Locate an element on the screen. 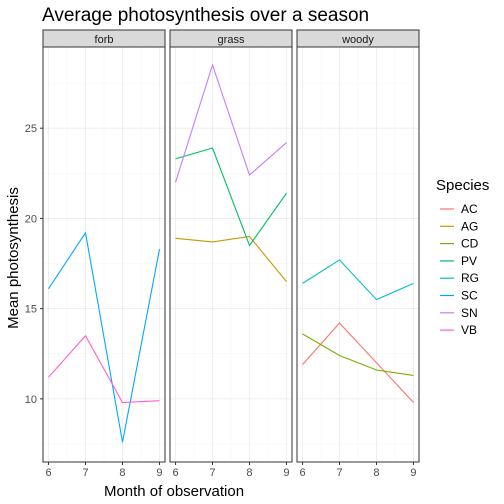  legend-label: AG is located at coordinates (469, 226).